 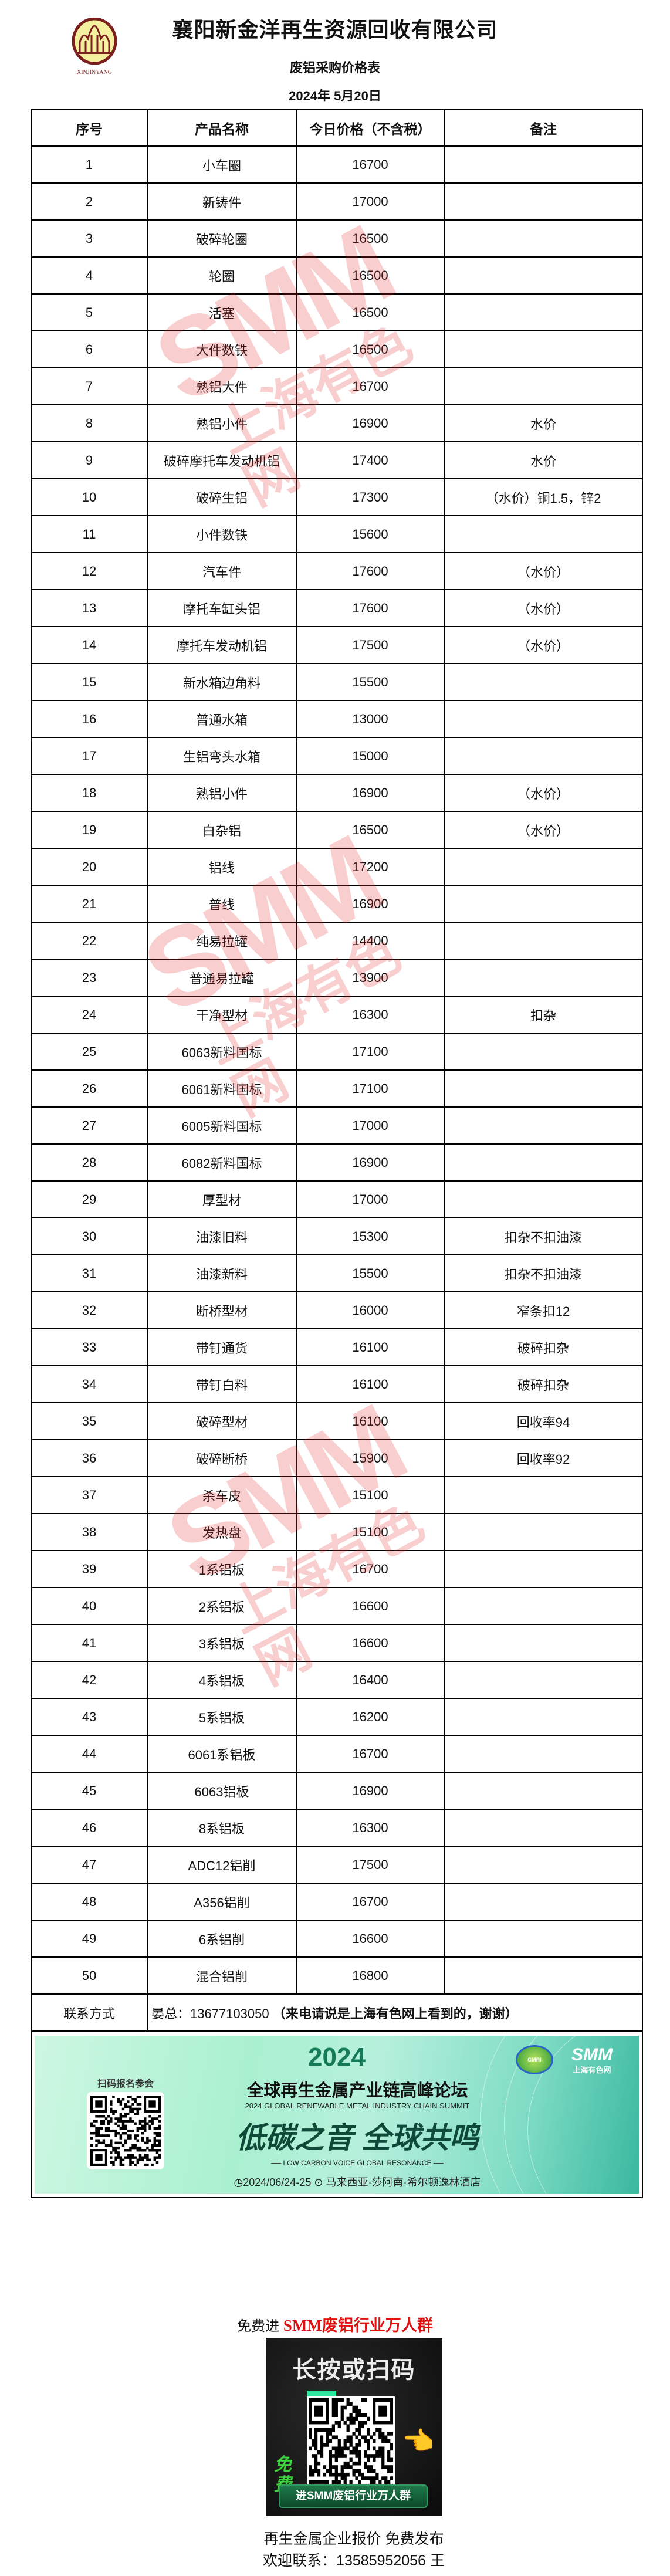 I want to click on cell-no: 13, so click(x=90, y=608).